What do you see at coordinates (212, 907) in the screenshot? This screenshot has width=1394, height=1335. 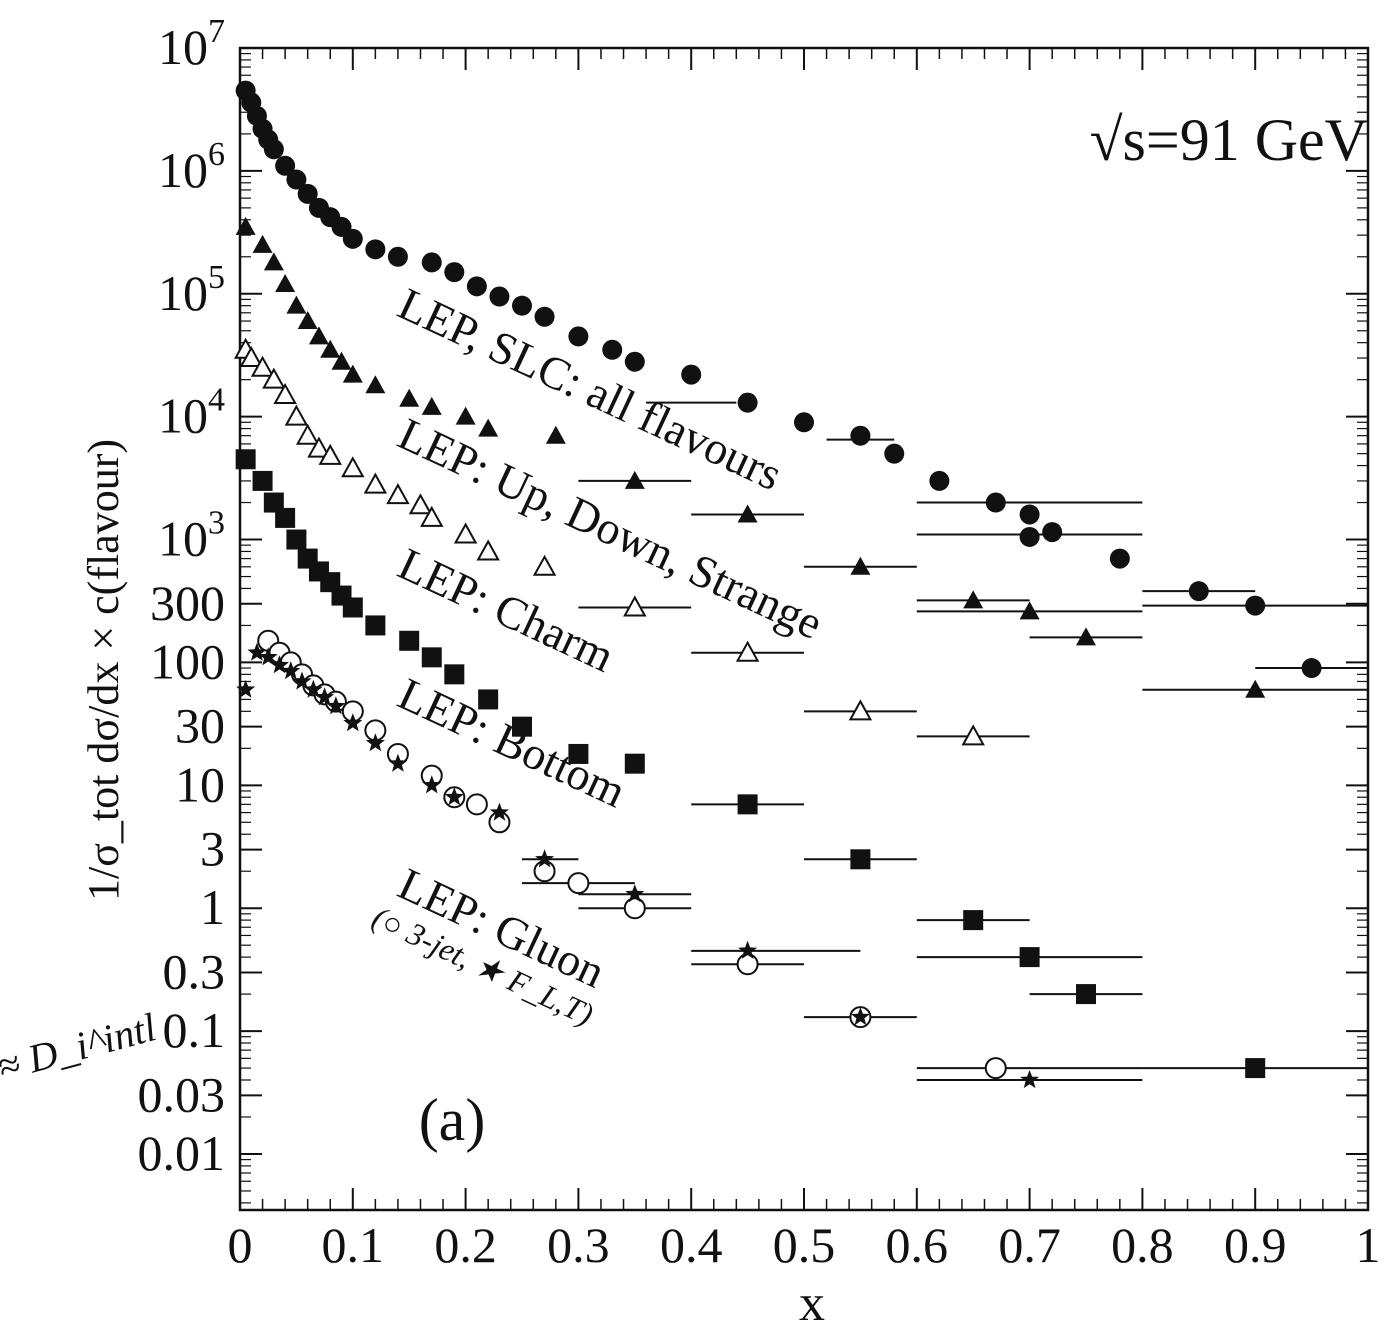 I see `y-tick-label: 1` at bounding box center [212, 907].